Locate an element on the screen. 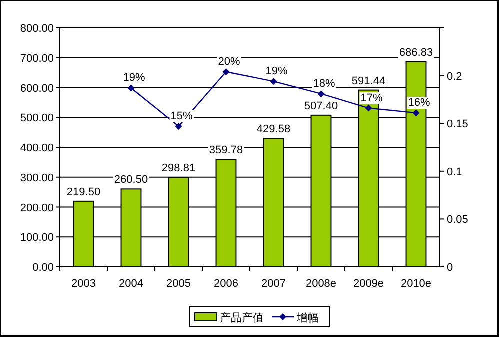 This screenshot has height=337, width=499. data-label: 298.81 is located at coordinates (179, 168).